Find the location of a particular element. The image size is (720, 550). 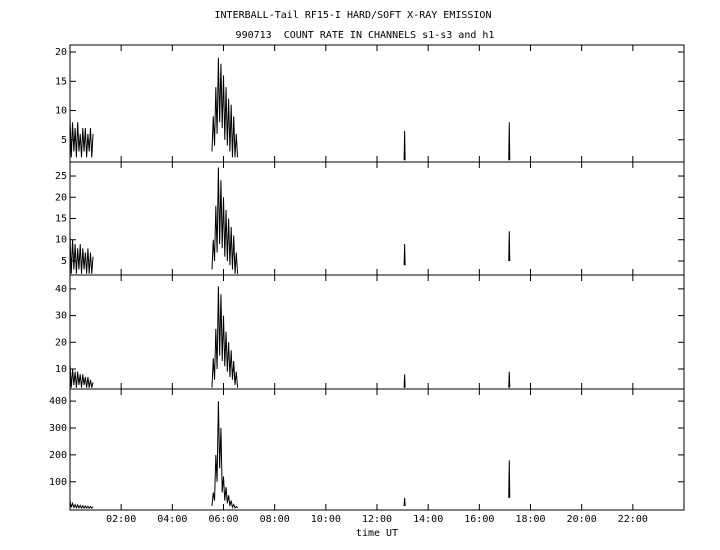

x-tick-label: 02:00 is located at coordinates (121, 519).